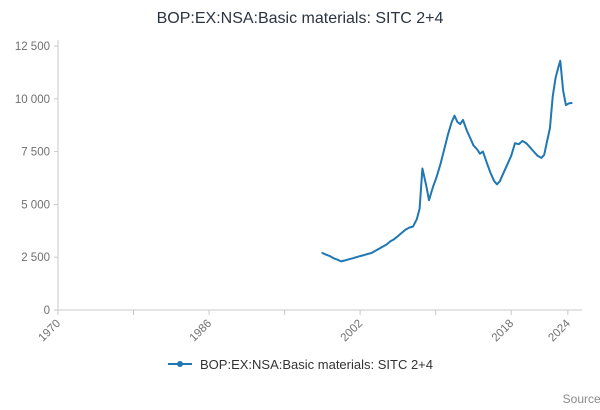 The image size is (600, 410). Describe the element at coordinates (300, 18) in the screenshot. I see `chart-title: BOP:EX:NSA:Basic materials: SITC 2+4` at that location.